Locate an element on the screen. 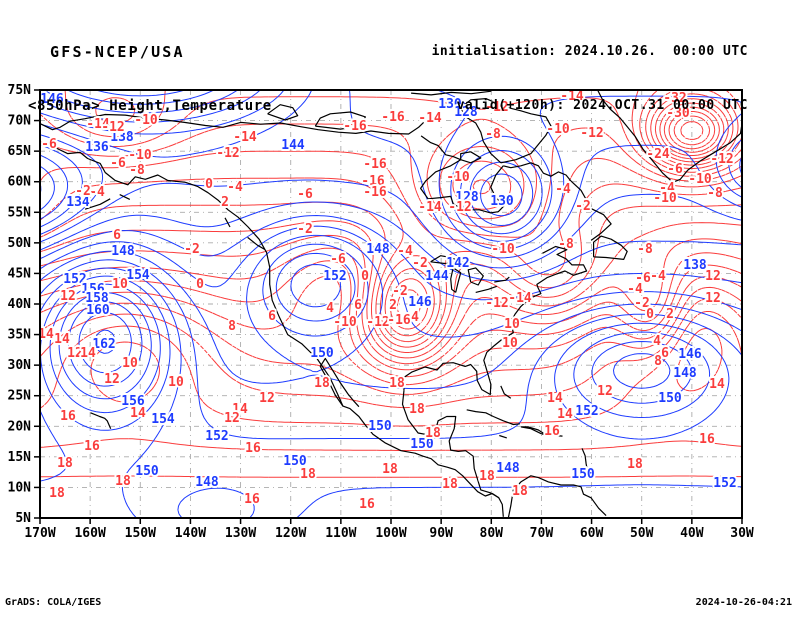 This screenshot has height=618, width=800. lon-tick-label: 170W is located at coordinates (39, 533).